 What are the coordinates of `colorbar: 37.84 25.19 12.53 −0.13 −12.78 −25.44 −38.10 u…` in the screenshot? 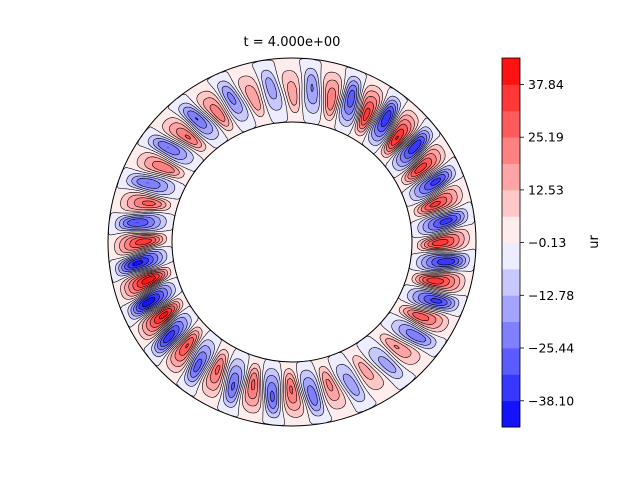 It's located at (551, 242).